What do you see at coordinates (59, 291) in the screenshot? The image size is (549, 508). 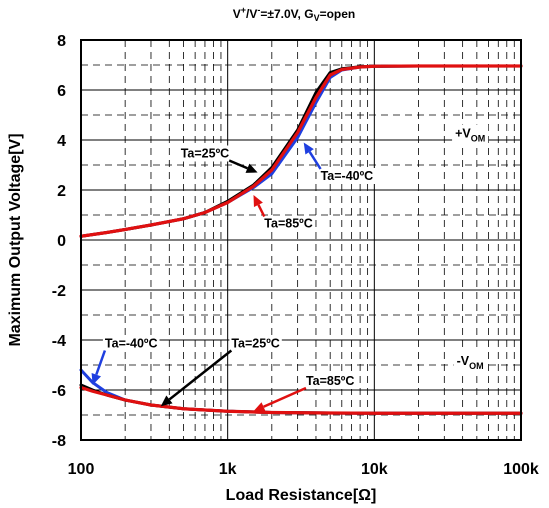 I see `y-tick-label: -2` at bounding box center [59, 291].